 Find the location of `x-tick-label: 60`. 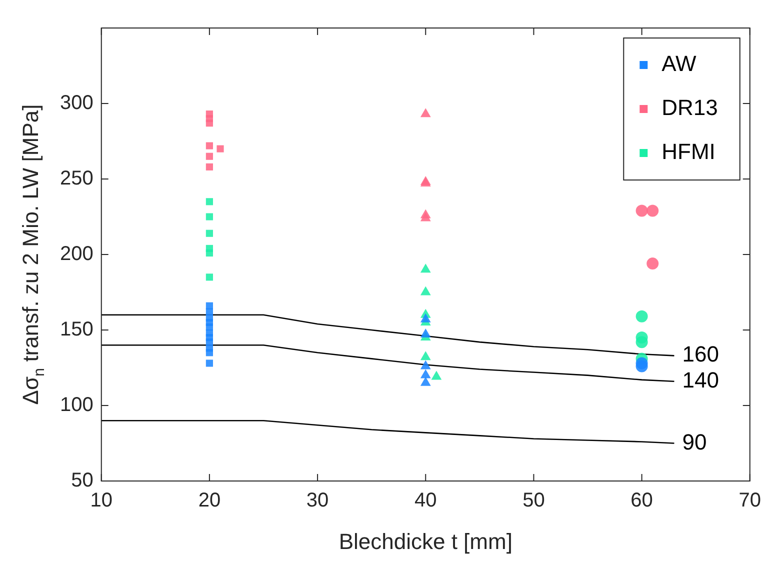

x-tick-label: 60 is located at coordinates (641, 501).